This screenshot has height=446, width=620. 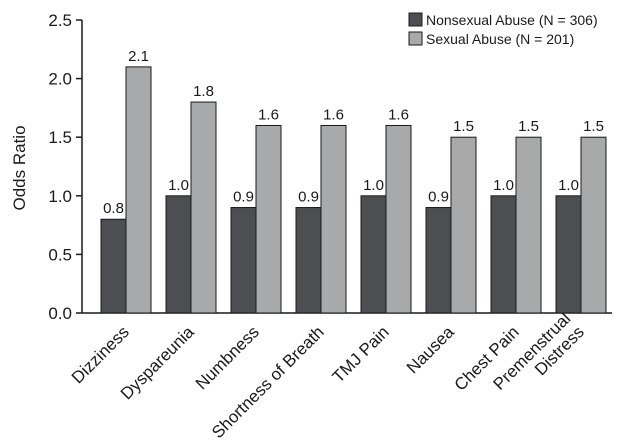 I want to click on y-tick-label: 1.5, so click(x=60, y=137).